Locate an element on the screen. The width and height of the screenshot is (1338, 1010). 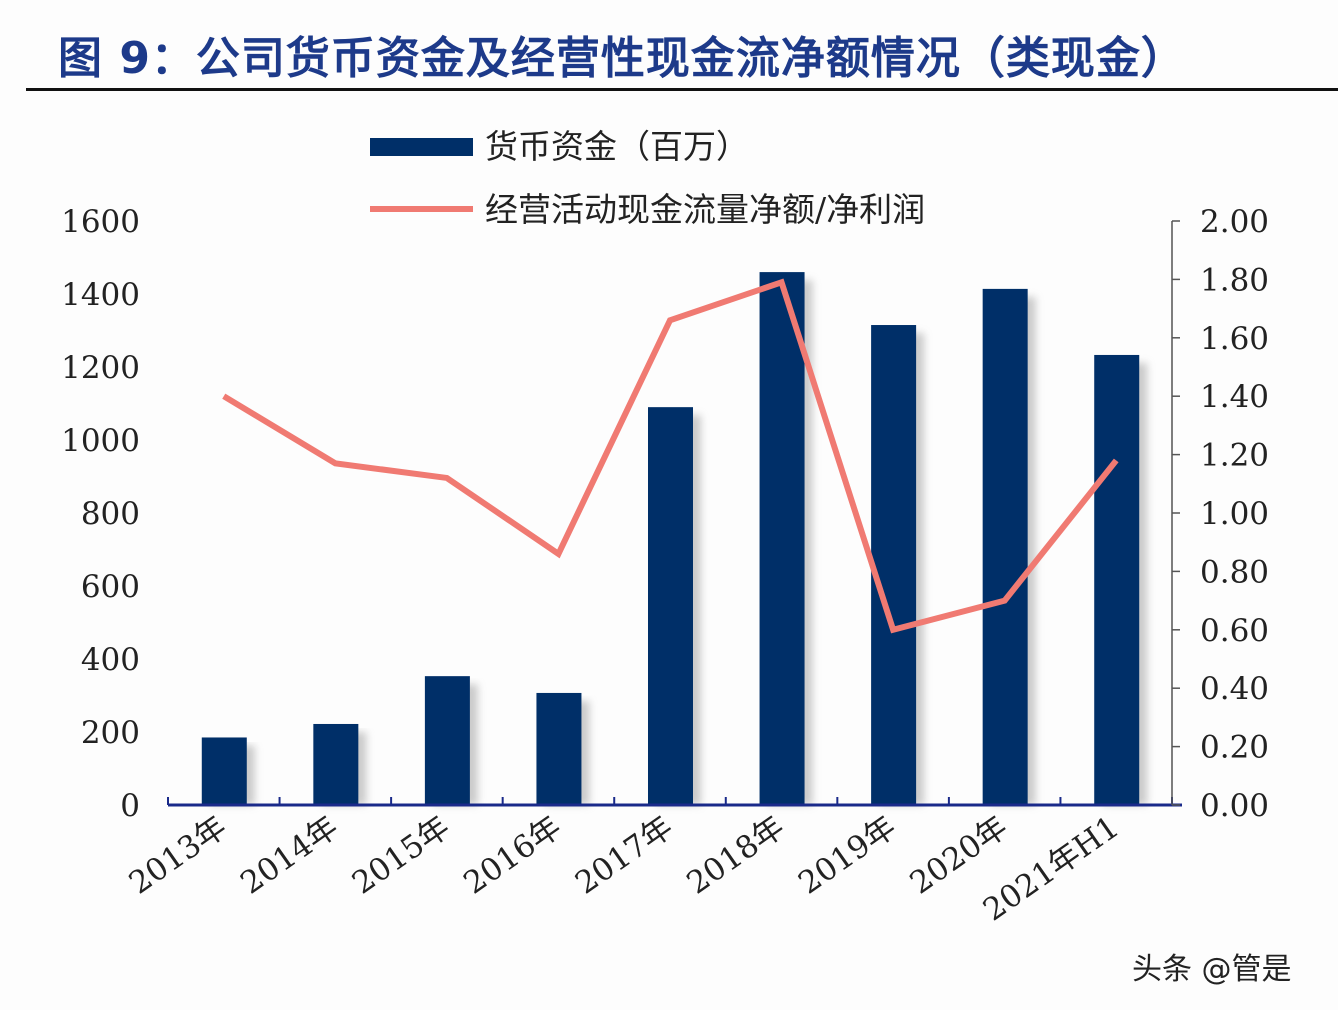
left-tick-label: 1200 is located at coordinates (100, 368).